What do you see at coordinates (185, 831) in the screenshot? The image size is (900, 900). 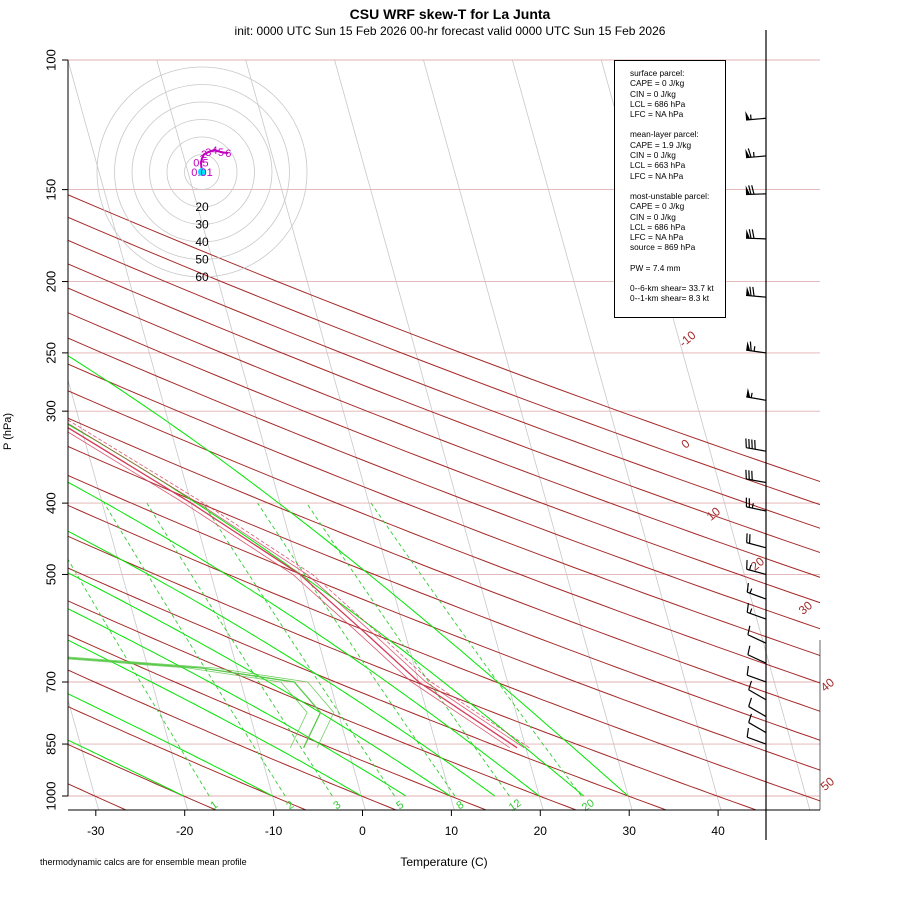 I see `x-tick-label: -20` at bounding box center [185, 831].